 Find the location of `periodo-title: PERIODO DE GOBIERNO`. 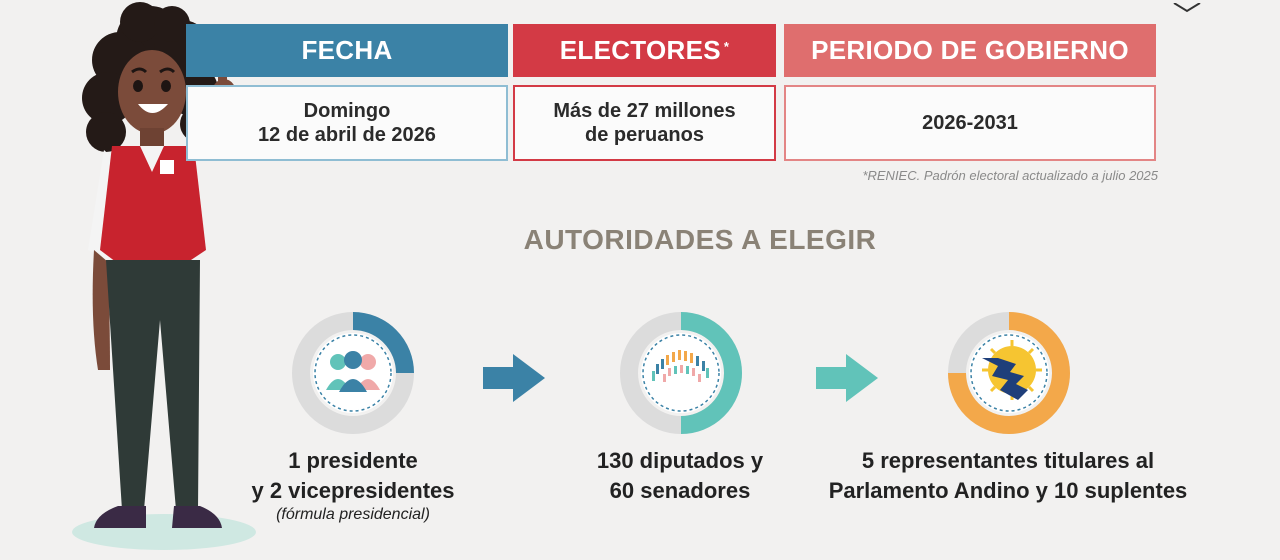

periodo-title: PERIODO DE GOBIERNO is located at coordinates (970, 50).